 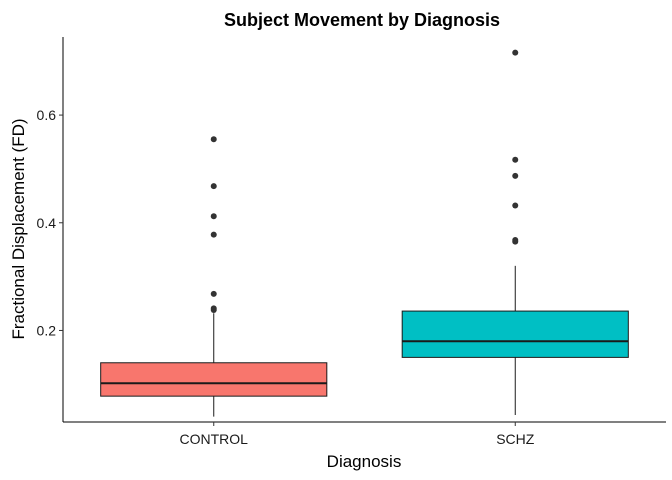 What do you see at coordinates (47, 330) in the screenshot?
I see `y-tick-label: 0.2` at bounding box center [47, 330].